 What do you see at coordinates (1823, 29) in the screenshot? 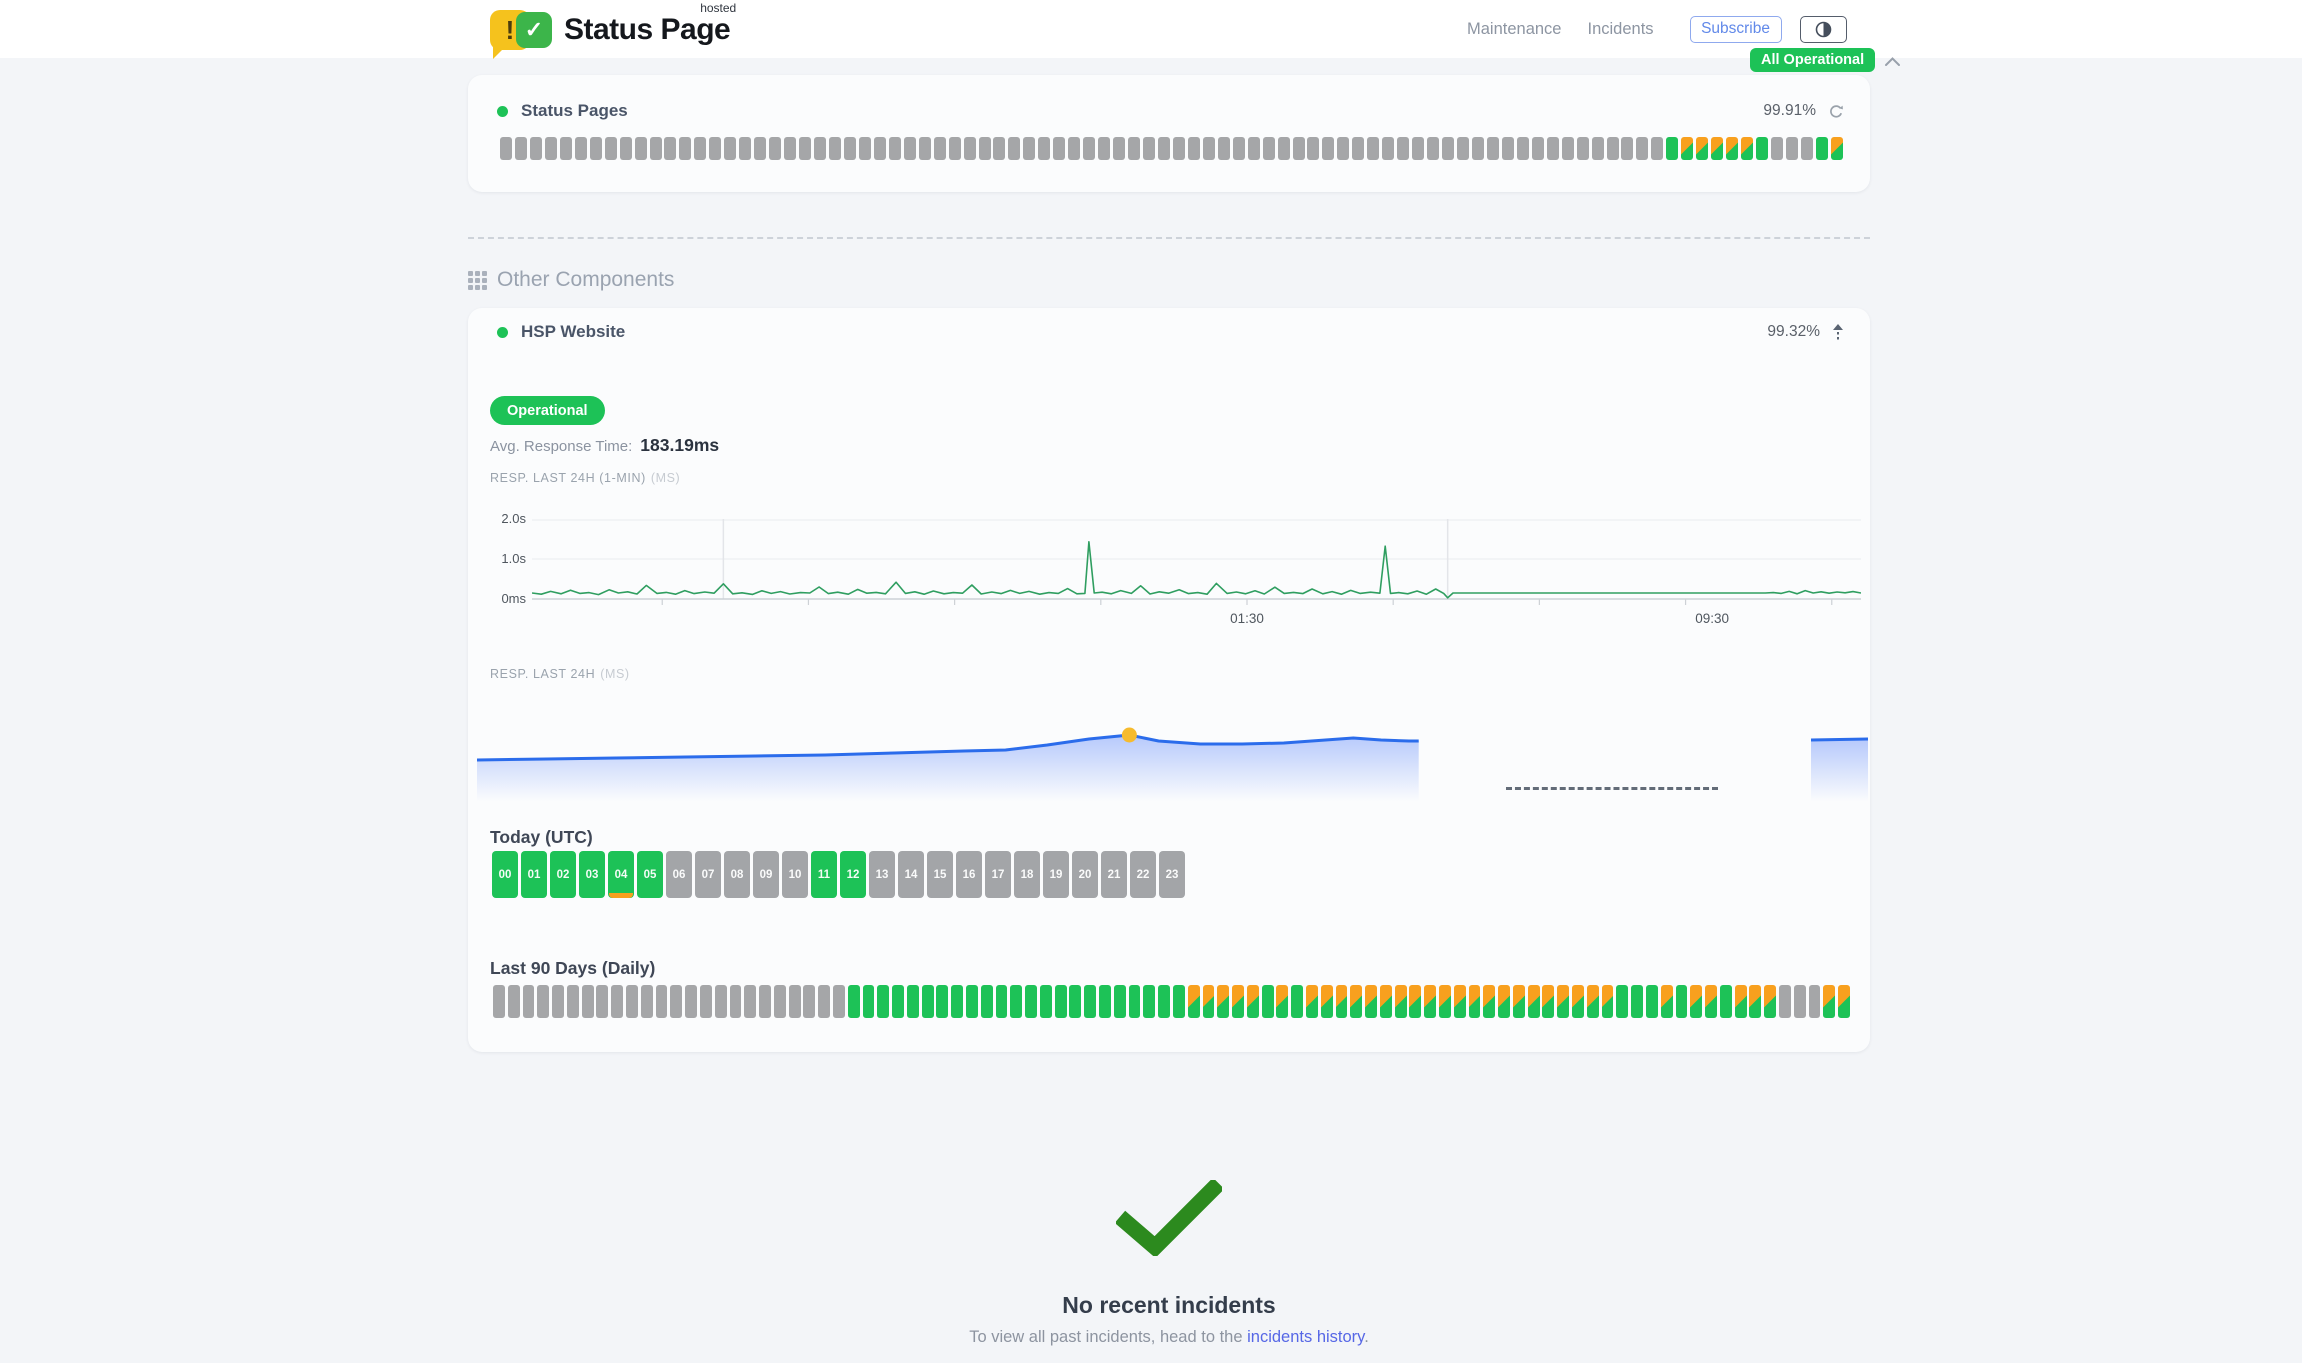
I see `theme-toggle-button` at bounding box center [1823, 29].